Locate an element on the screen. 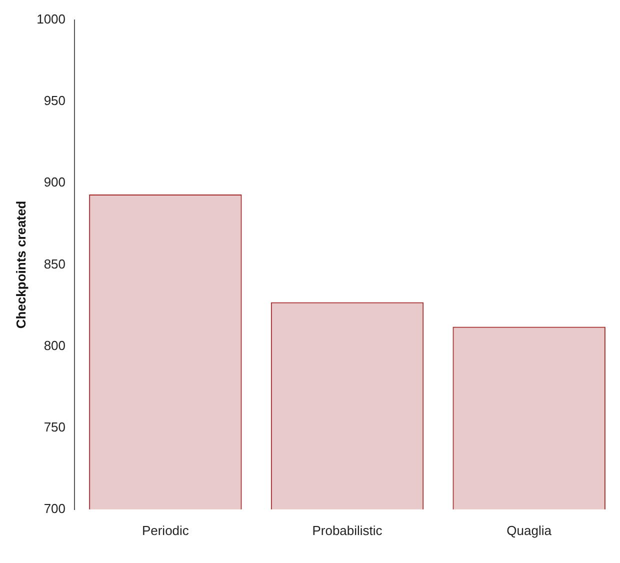 The width and height of the screenshot is (620, 563). y-axis-title: Checkpoints created is located at coordinates (20, 264).